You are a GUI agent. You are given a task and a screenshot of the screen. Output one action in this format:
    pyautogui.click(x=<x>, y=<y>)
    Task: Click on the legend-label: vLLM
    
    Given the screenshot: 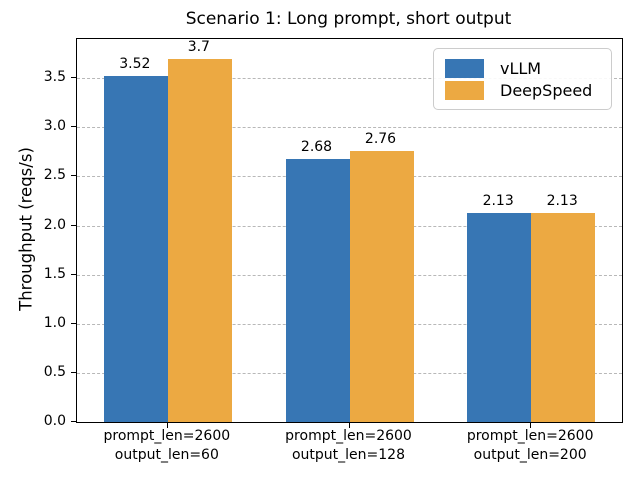 What is the action you would take?
    pyautogui.click(x=521, y=68)
    